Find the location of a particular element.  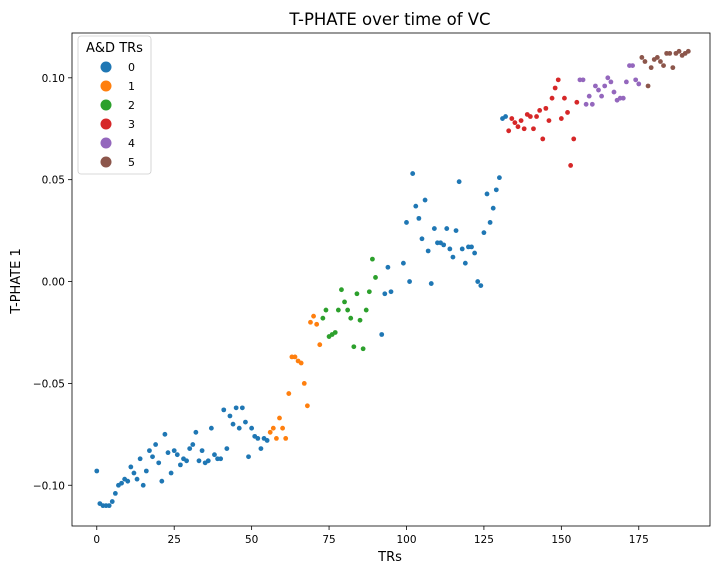

y-axis-label: T-PHATE 1 is located at coordinates (16, 281).